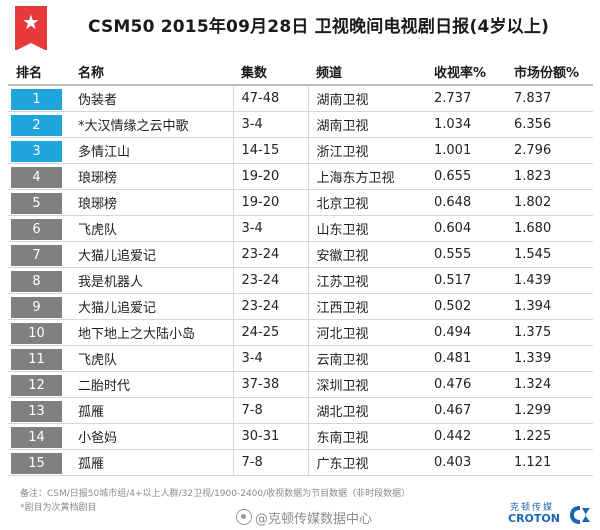  What do you see at coordinates (39, 280) in the screenshot?
I see `rank-cell: 8` at bounding box center [39, 280].